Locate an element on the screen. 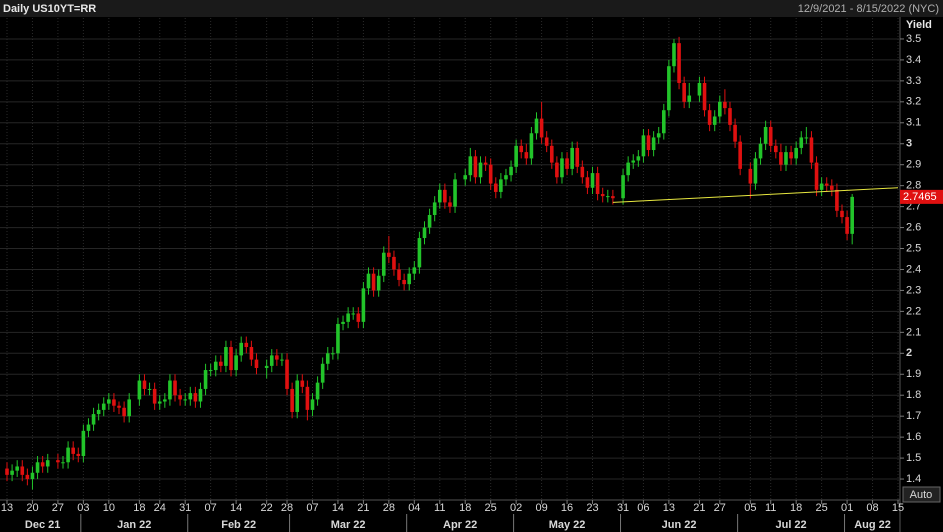  month-label: Jan 22 is located at coordinates (134, 525).